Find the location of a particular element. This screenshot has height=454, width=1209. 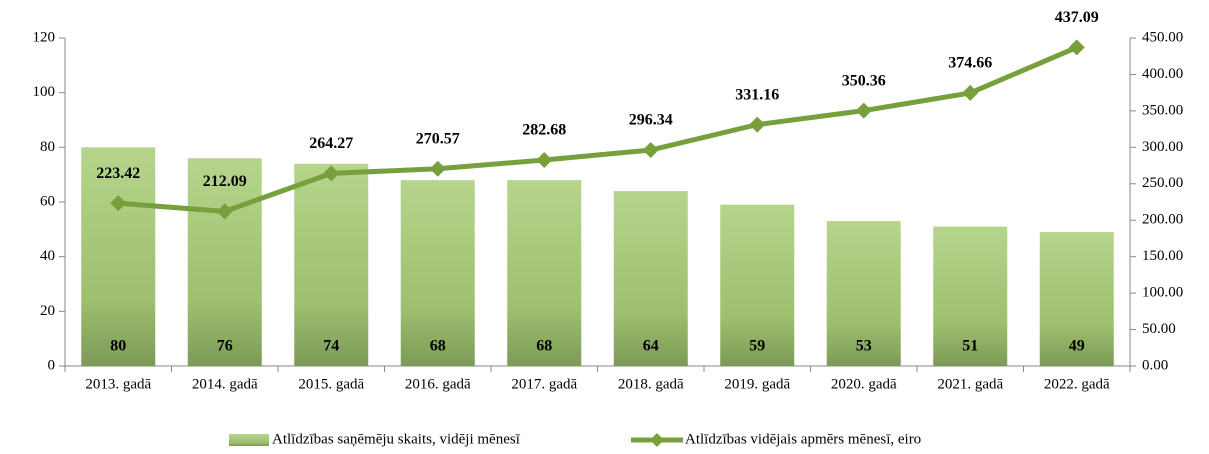

line-value-label: 374.66 is located at coordinates (970, 63).